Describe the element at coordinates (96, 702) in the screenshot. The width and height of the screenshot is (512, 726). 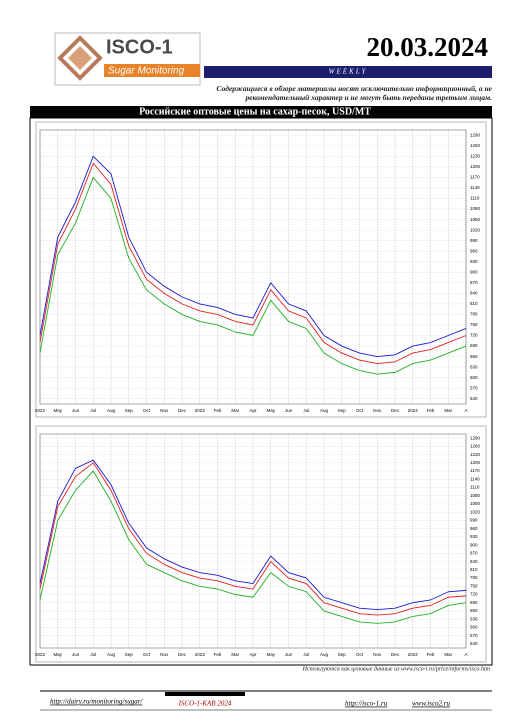
I see `footer-link: http://dairy.ru/monitoring/sugar/` at that location.